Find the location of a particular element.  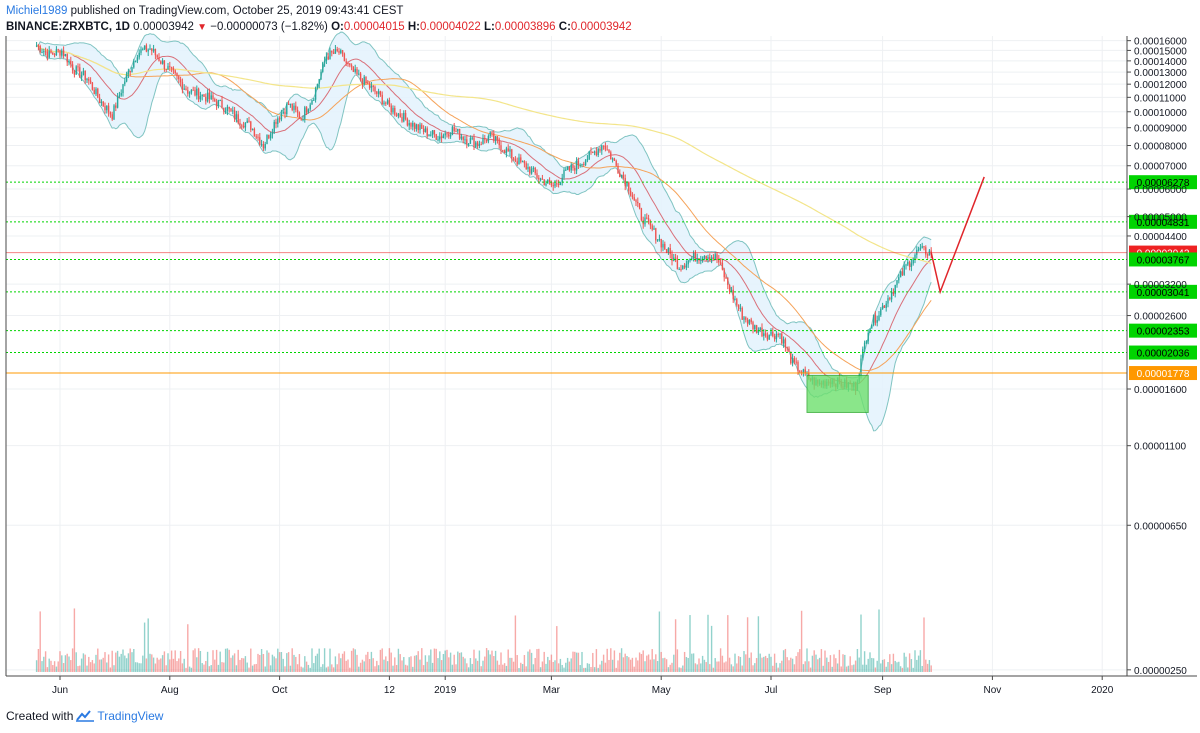

projection-line is located at coordinates (957, 235).